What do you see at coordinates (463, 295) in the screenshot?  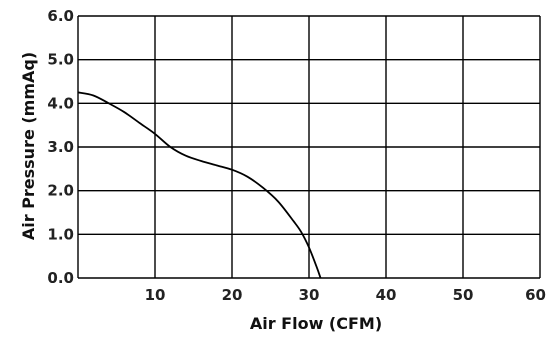 I see `x-tick-label: 50` at bounding box center [463, 295].